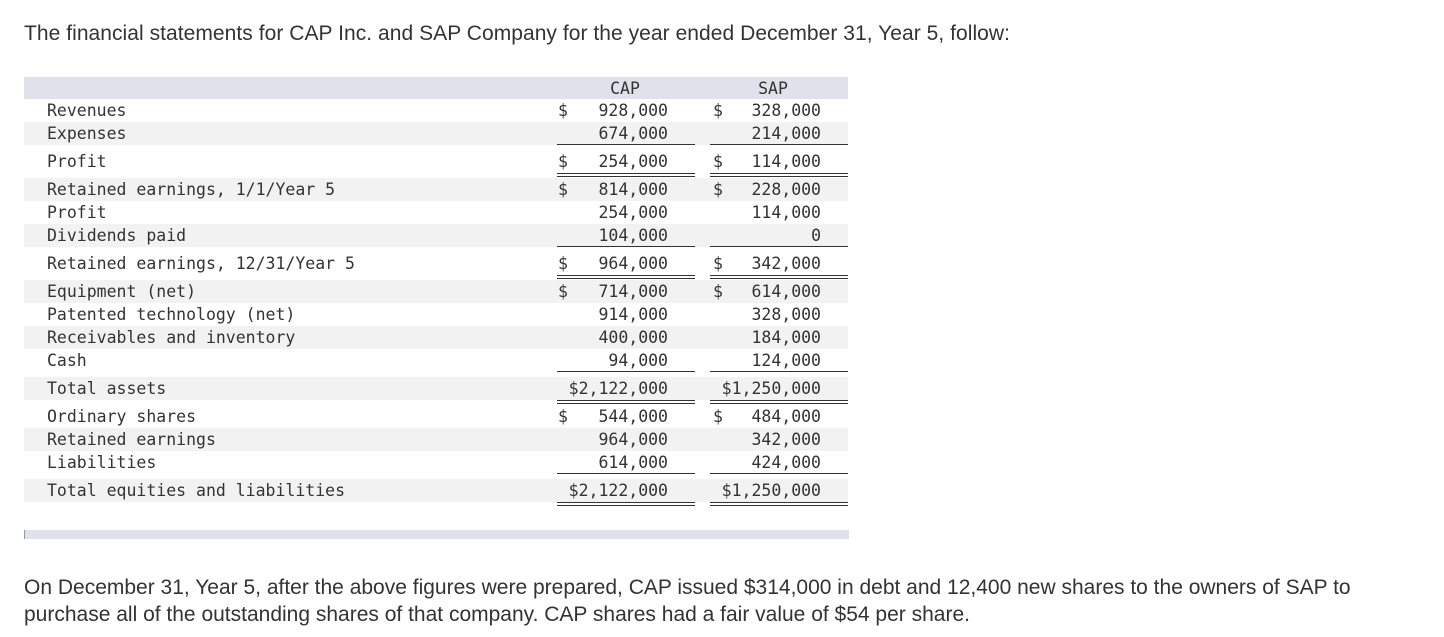 Image resolution: width=1444 pixels, height=637 pixels. I want to click on sap-value-cell: 114,000, so click(767, 212).